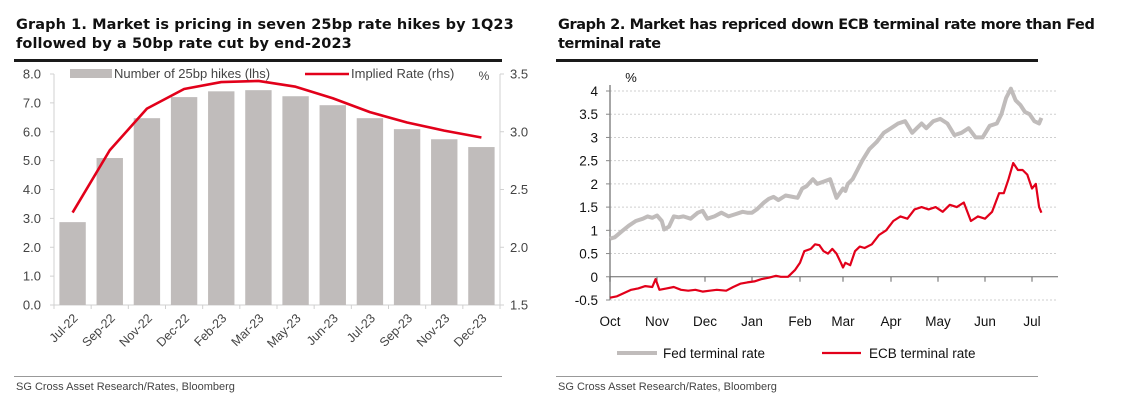 Image resolution: width=1130 pixels, height=418 pixels. Describe the element at coordinates (609, 321) in the screenshot. I see `x-tick-label: Oct` at that location.